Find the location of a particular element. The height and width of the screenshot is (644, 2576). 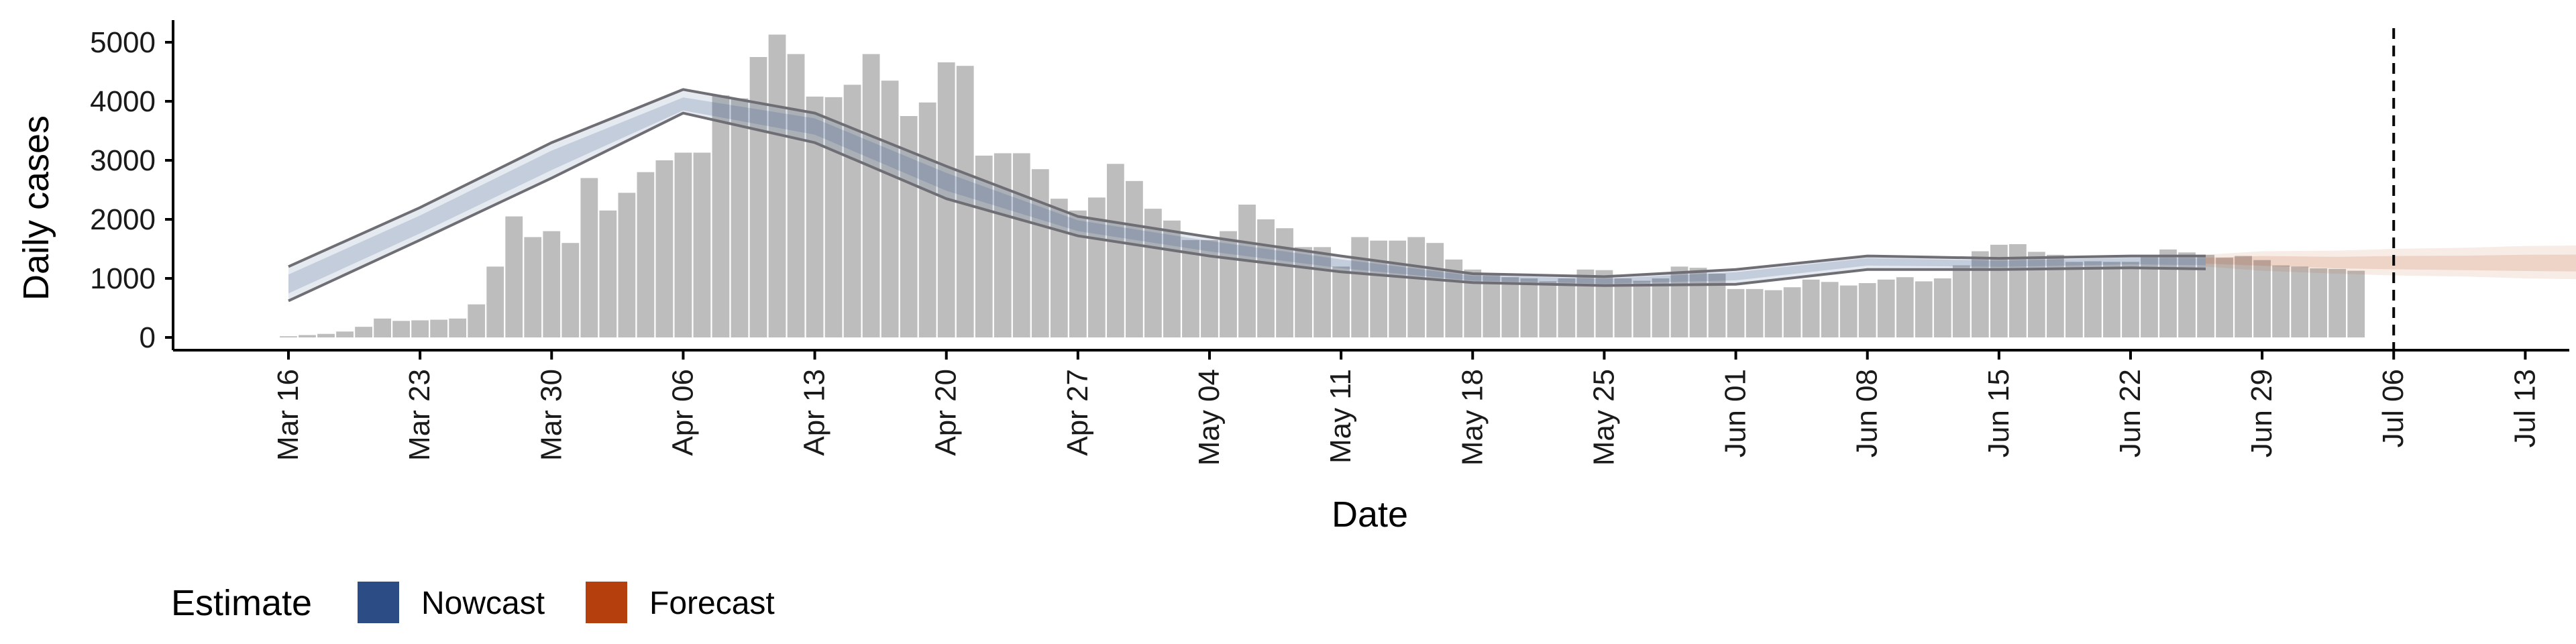

legend: Estimate Nowcast Forecast is located at coordinates (473, 602).